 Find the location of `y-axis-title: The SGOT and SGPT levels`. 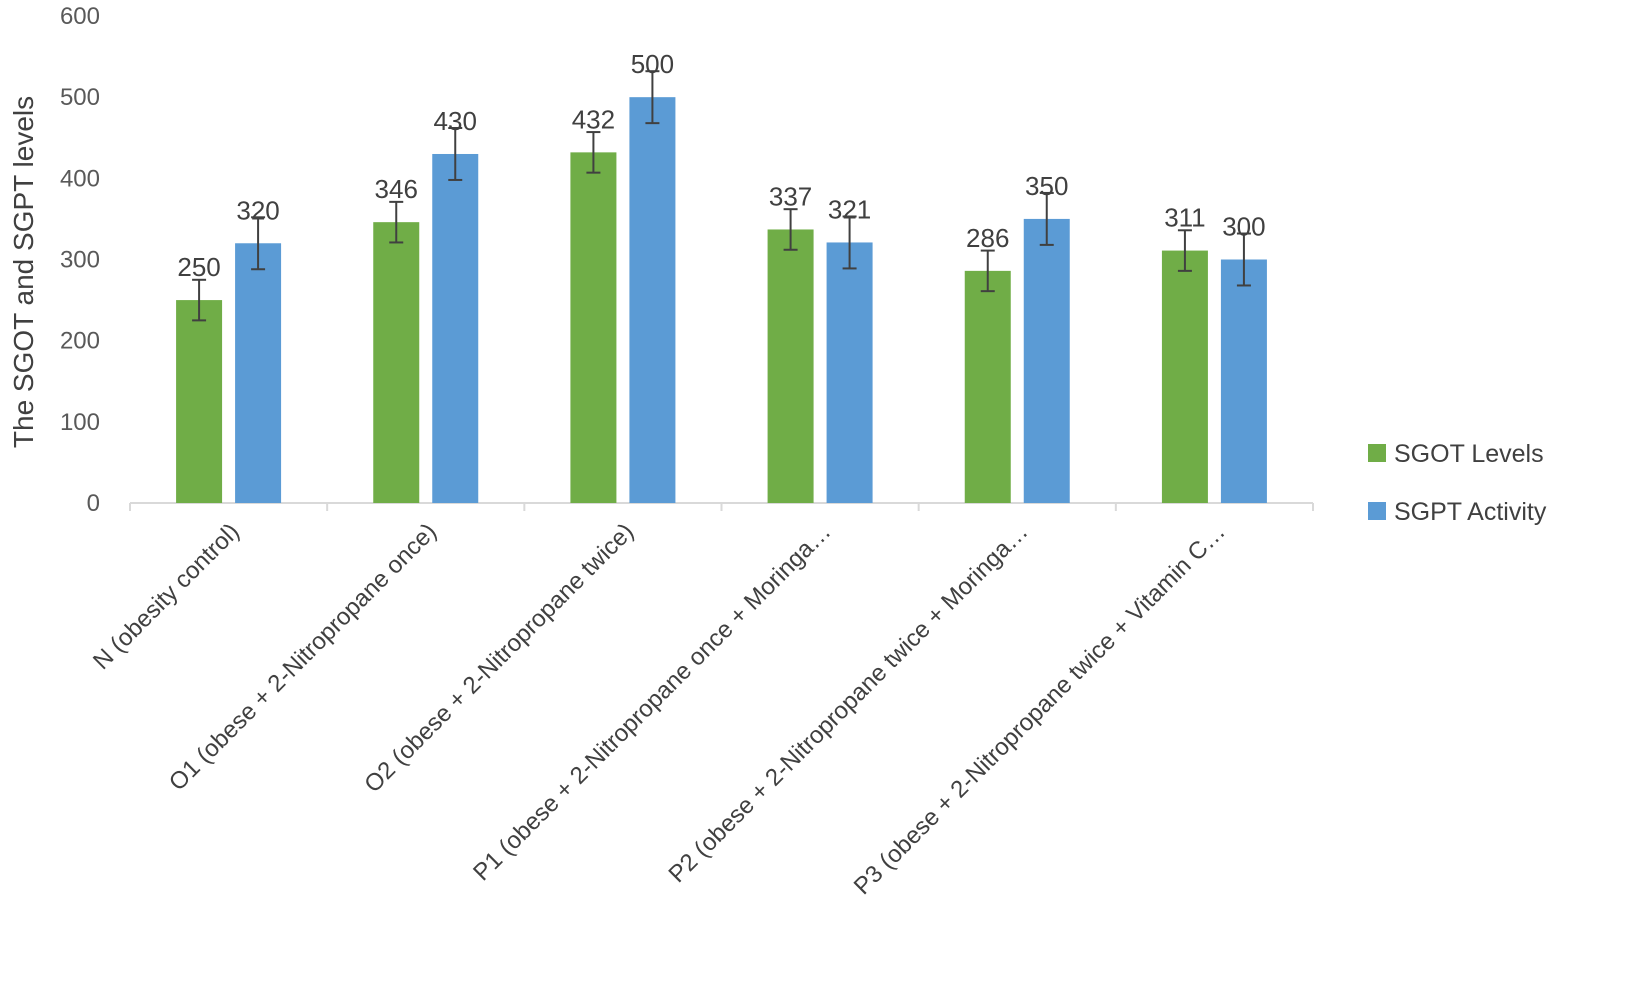

y-axis-title: The SGOT and SGPT levels is located at coordinates (23, 272).